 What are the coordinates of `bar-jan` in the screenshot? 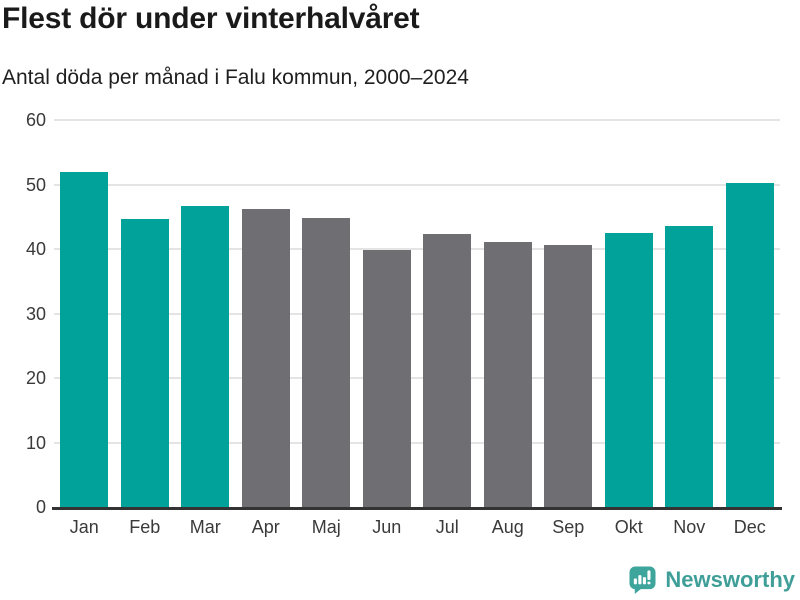 It's located at (84, 339).